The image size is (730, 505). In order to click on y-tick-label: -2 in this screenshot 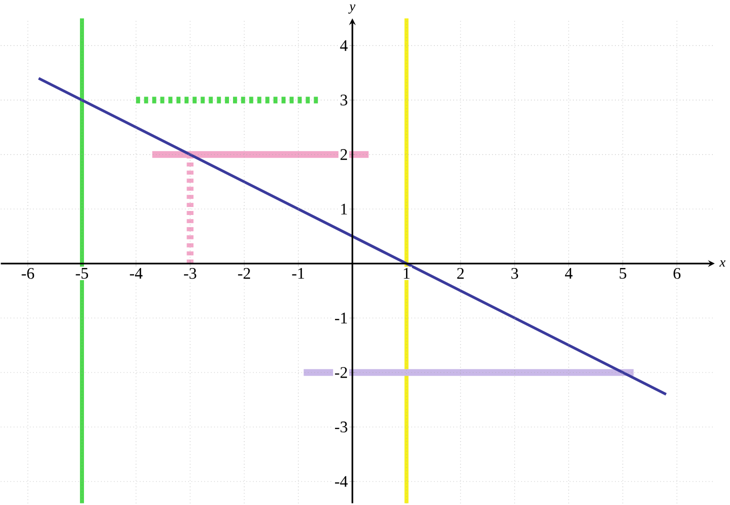, I will do `click(341, 372)`.